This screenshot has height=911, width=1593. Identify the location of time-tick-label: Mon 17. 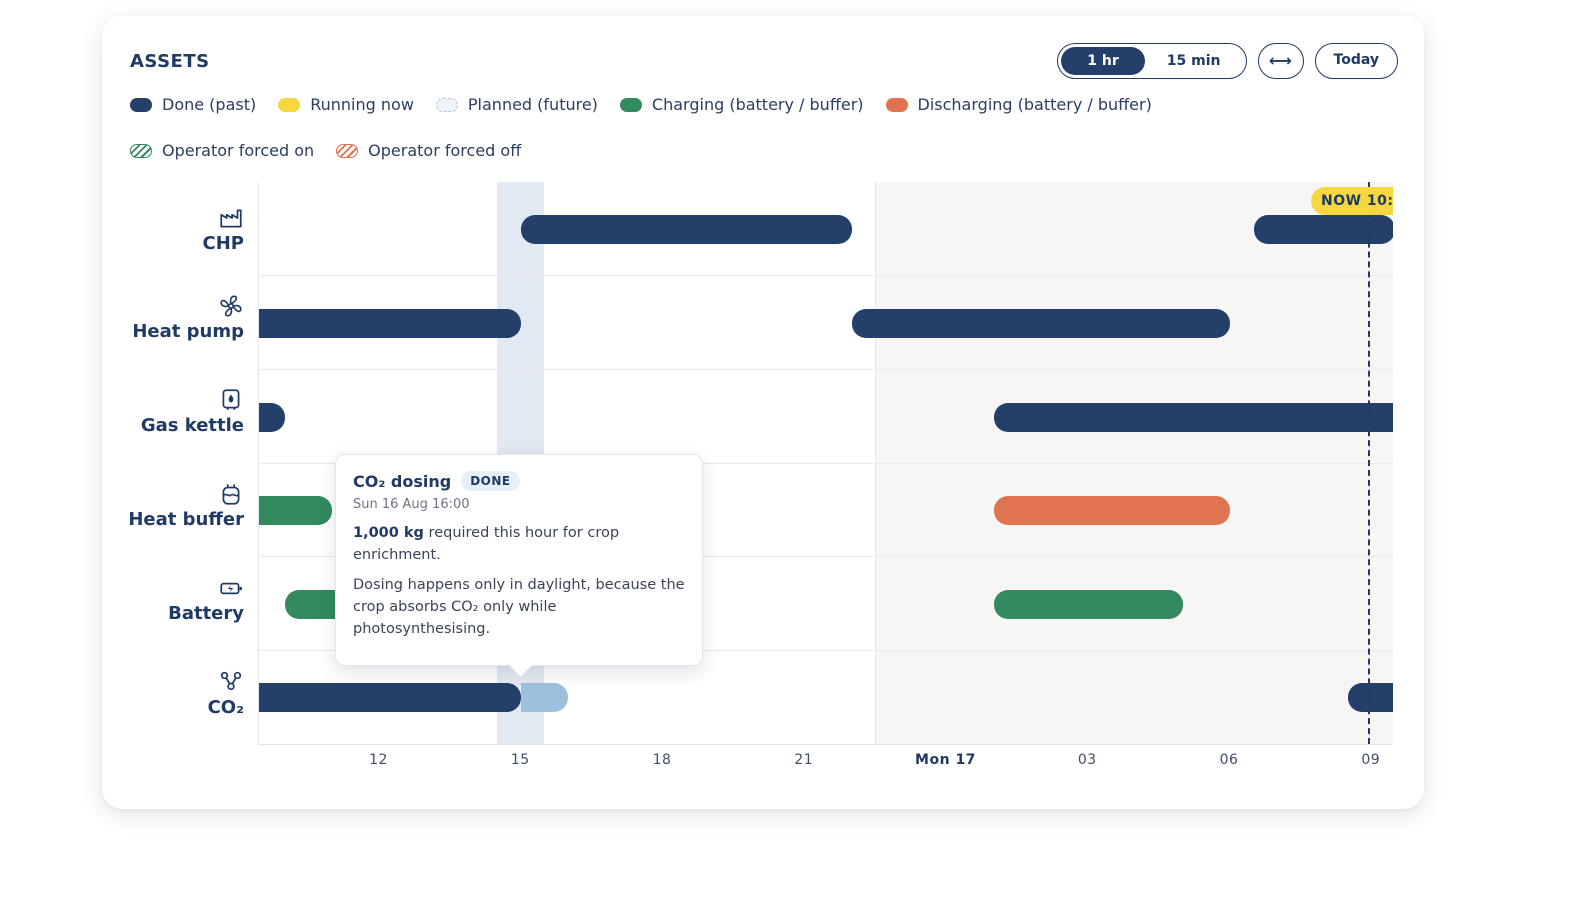
(945, 760).